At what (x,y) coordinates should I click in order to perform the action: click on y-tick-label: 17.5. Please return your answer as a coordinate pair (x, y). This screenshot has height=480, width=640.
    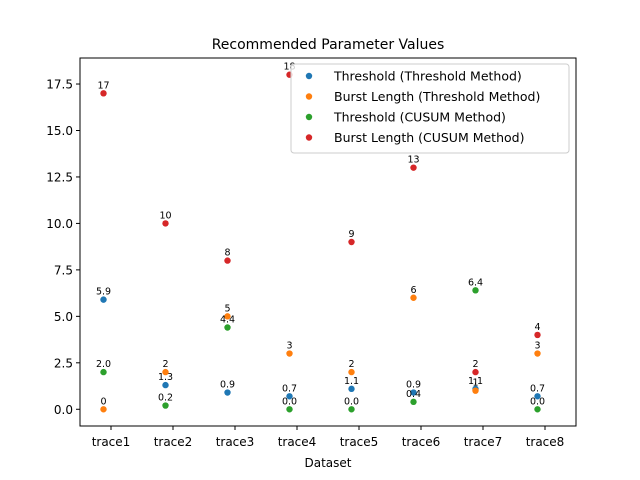
    Looking at the image, I should click on (59, 85).